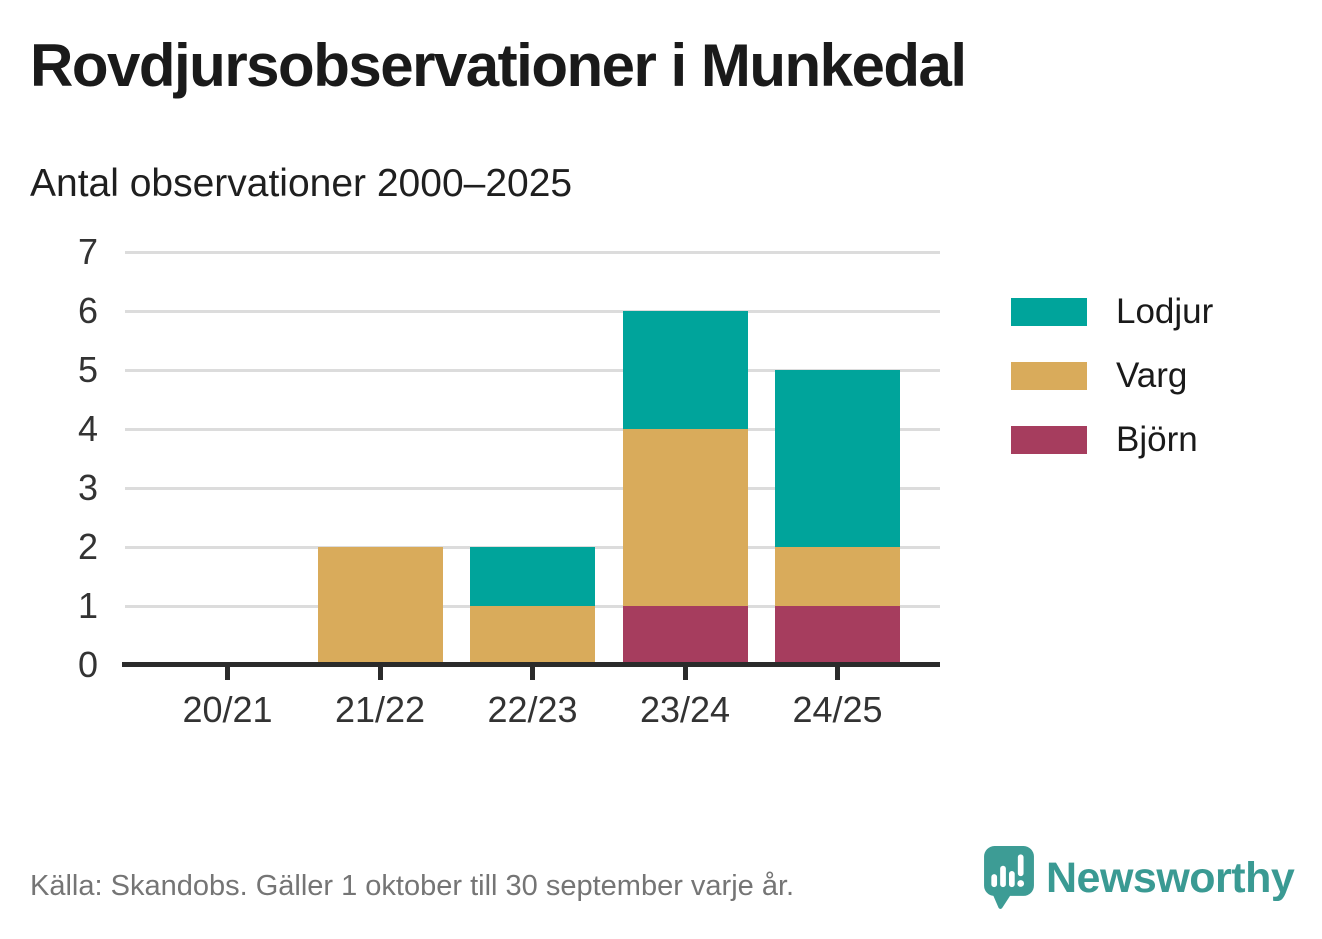 The image size is (1322, 939). What do you see at coordinates (685, 635) in the screenshot?
I see `bar-segment-23-24-björn` at bounding box center [685, 635].